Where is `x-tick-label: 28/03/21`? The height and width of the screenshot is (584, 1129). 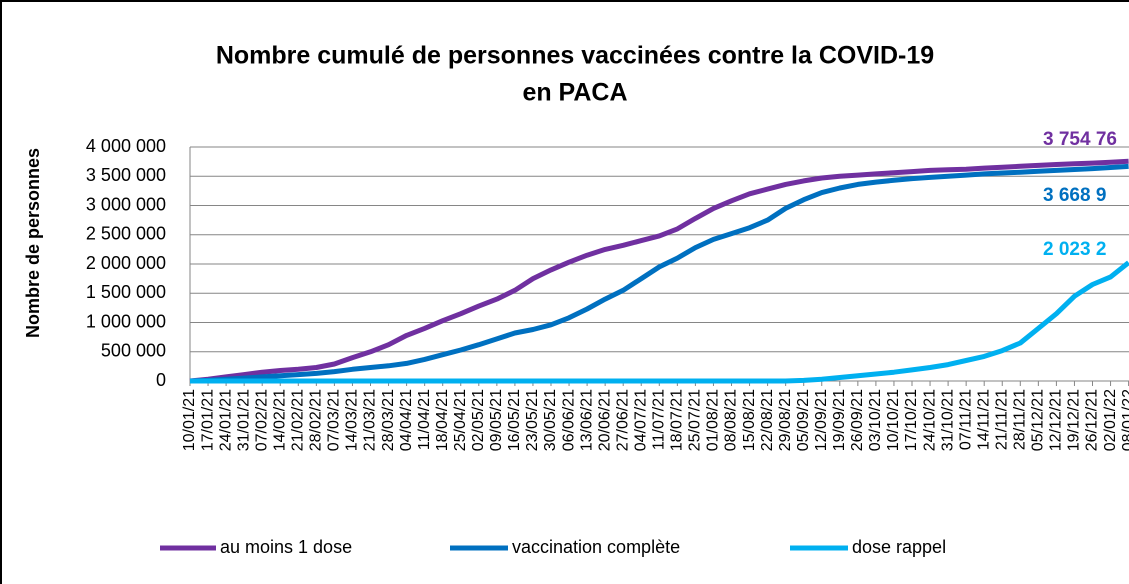
x-tick-label: 28/03/21 is located at coordinates (388, 420).